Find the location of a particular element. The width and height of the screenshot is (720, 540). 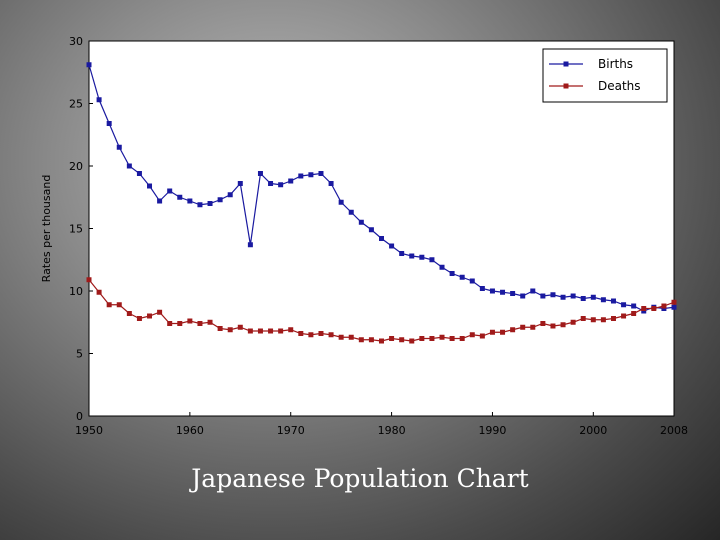

x-tick-label: 1950 is located at coordinates (89, 430).